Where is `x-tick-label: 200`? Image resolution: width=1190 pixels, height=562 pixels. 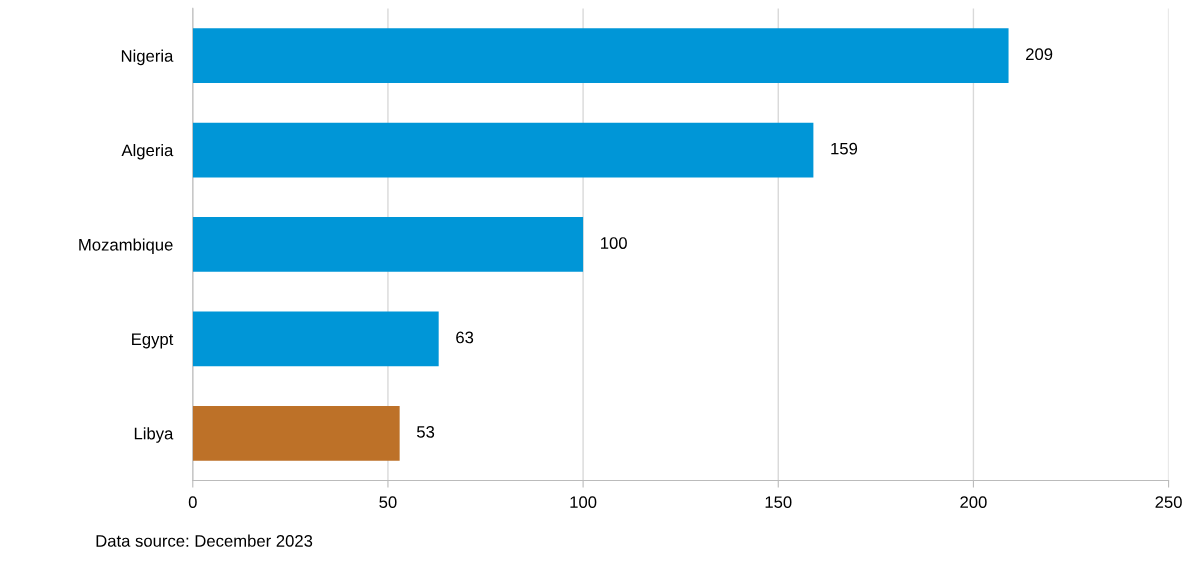 x-tick-label: 200 is located at coordinates (973, 502).